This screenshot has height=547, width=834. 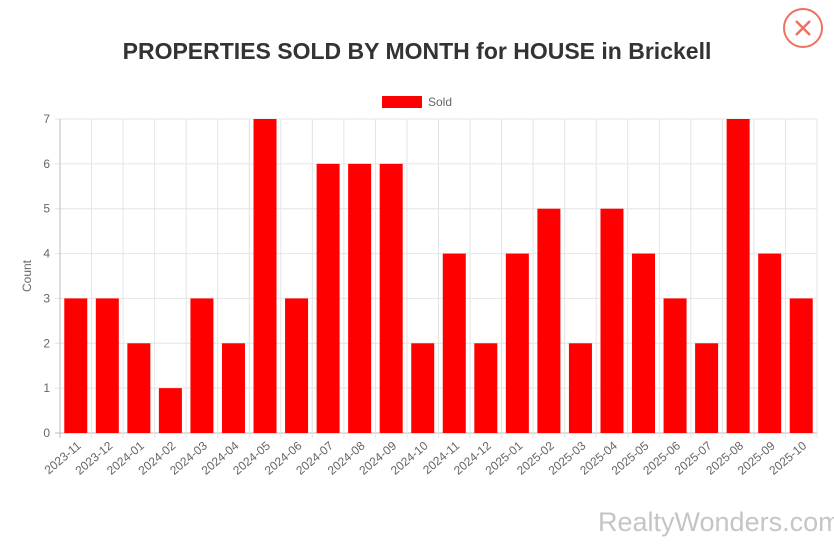 I want to click on y-tick-label: 5, so click(x=46, y=209).